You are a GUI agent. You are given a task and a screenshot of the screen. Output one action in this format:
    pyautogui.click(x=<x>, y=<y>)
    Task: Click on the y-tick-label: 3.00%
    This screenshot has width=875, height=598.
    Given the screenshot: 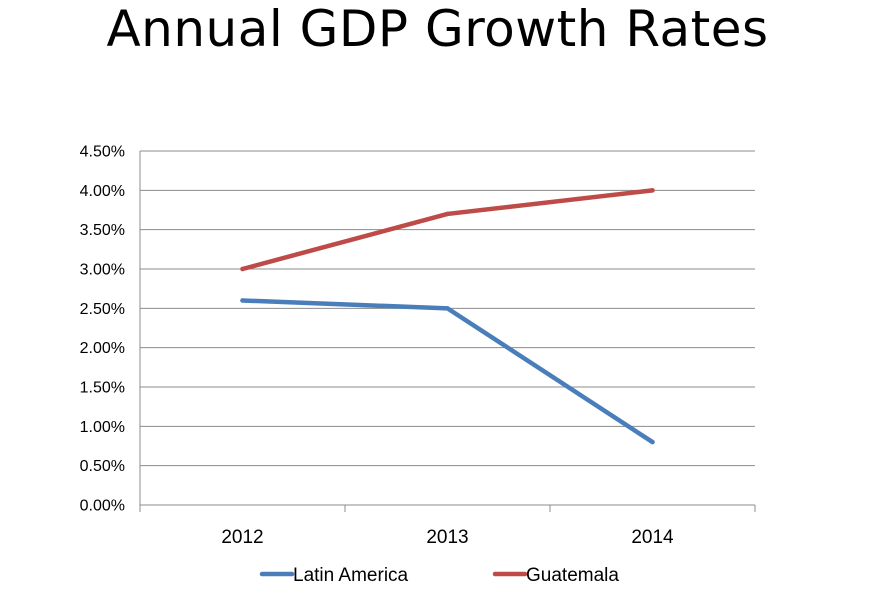 What is the action you would take?
    pyautogui.click(x=102, y=270)
    